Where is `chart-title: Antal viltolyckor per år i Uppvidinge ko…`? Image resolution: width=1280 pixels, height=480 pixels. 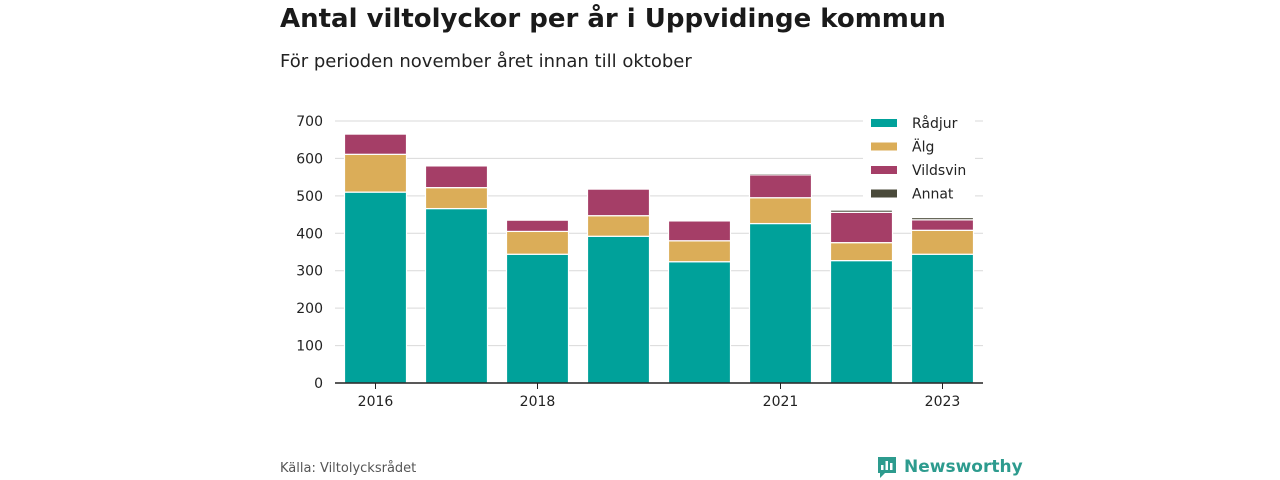
chart-title: Antal viltolyckor per år i Uppvidinge ko… is located at coordinates (613, 19).